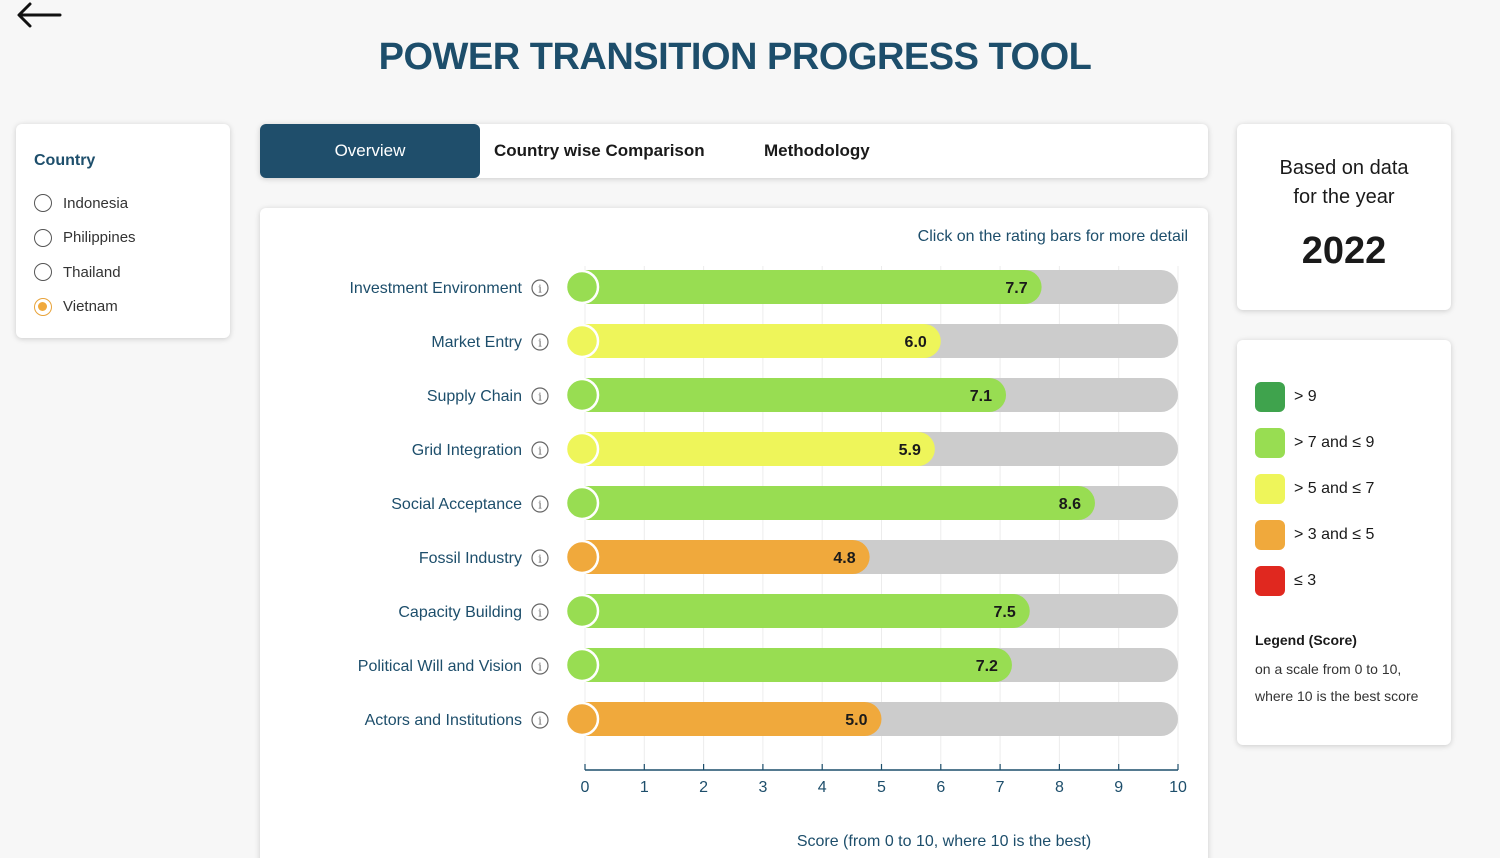  I want to click on category-label: Supply Chain, so click(474, 396).